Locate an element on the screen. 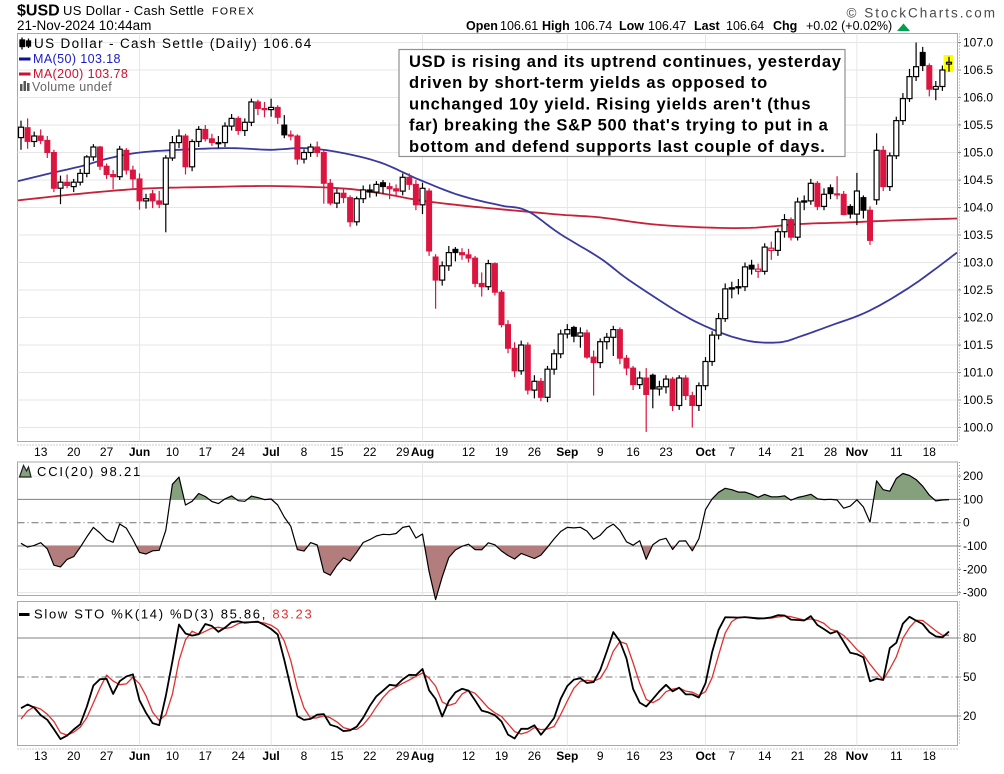 Image resolution: width=1004 pixels, height=774 pixels. svg-text: 105.0 is located at coordinates (978, 153).